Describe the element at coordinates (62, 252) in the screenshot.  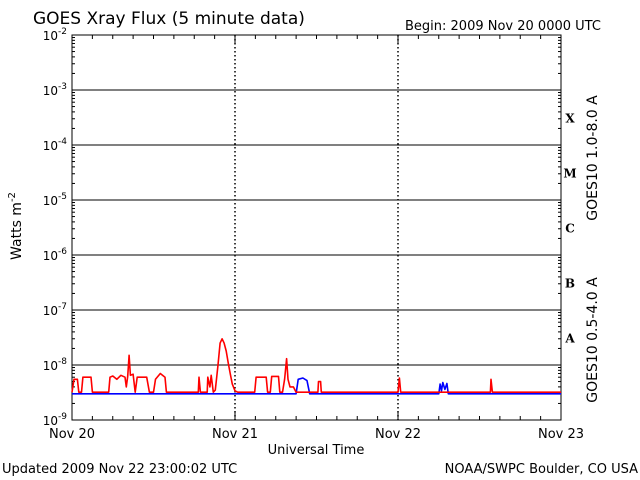
I see `ytick-label-exp: -6` at that location.